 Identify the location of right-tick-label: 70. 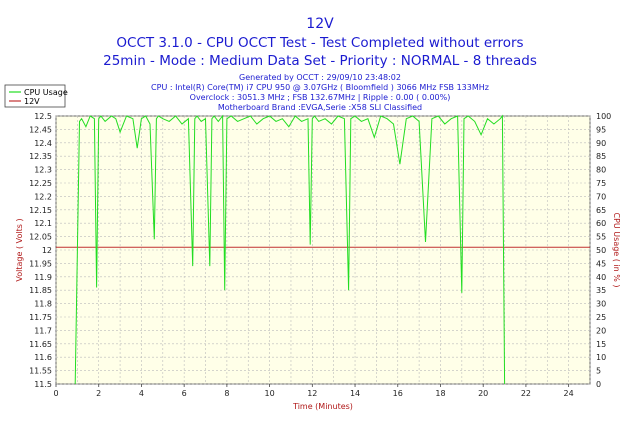
(601, 196).